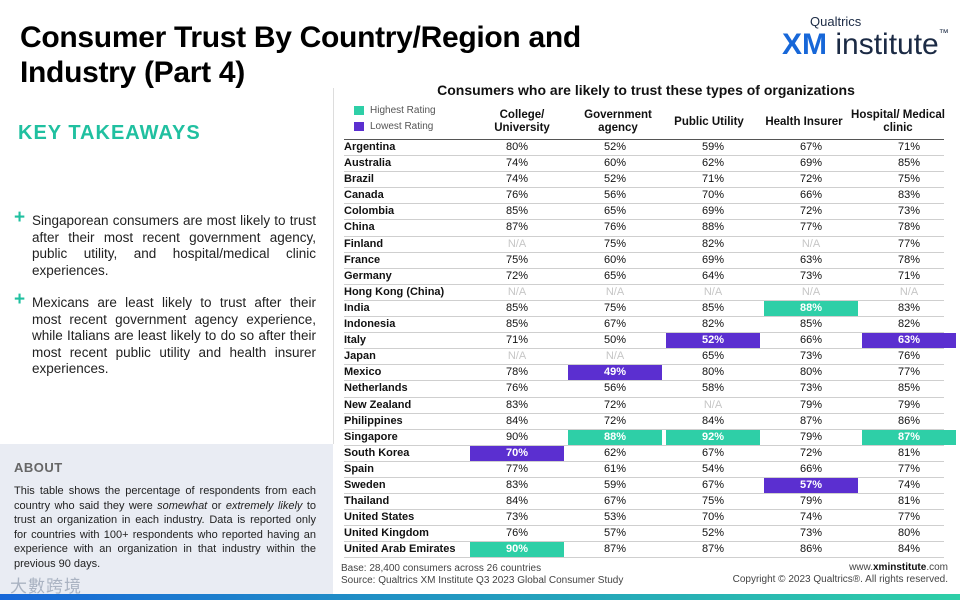  Describe the element at coordinates (644, 389) in the screenshot. I see `table-row: Netherlands 76% 56% 58% 73% 85%` at that location.